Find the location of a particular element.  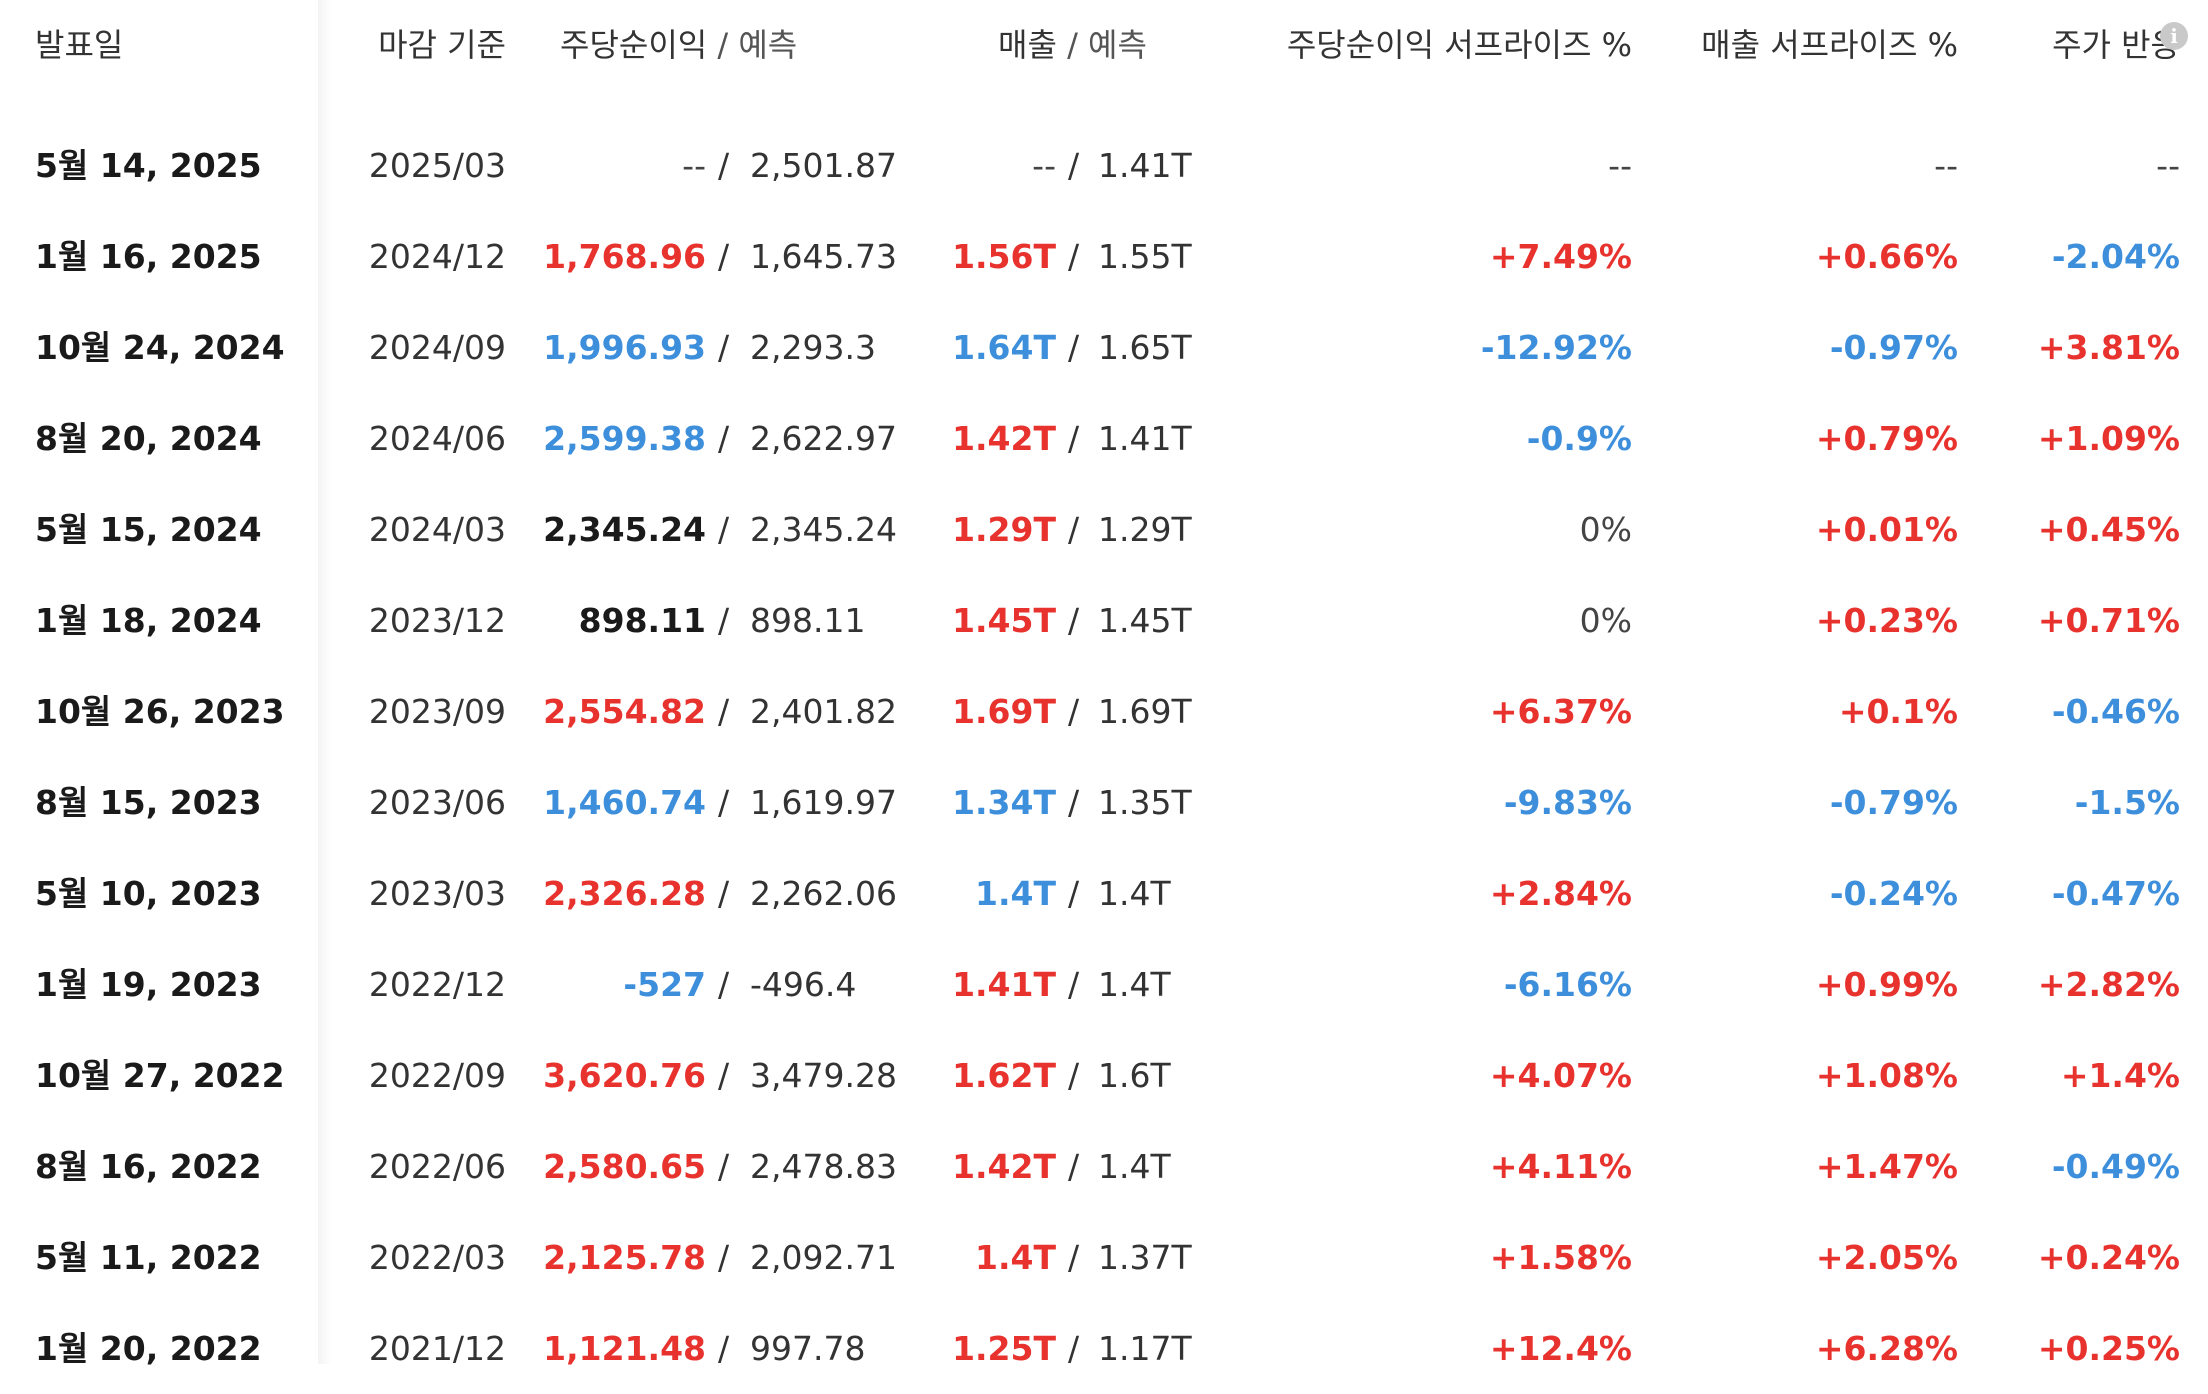

price-reaction: -1.5% is located at coordinates (2127, 802).